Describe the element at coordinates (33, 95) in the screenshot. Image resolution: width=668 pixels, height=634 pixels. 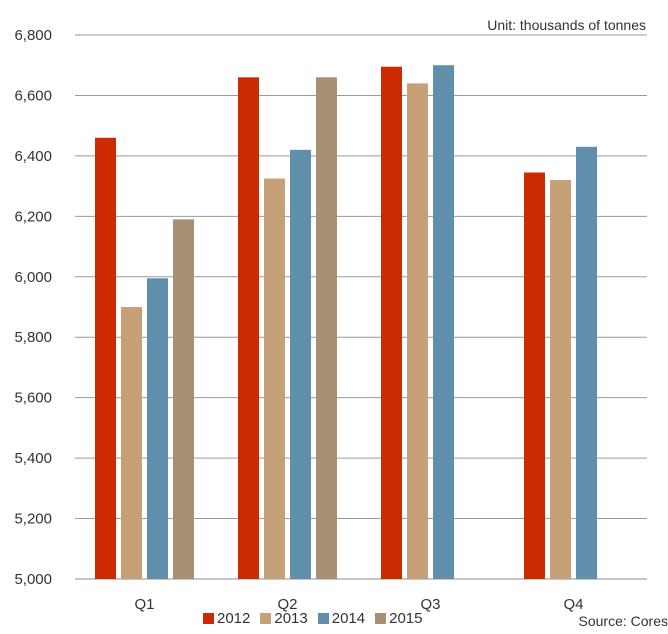
I see `y-tick-label: 6,600` at that location.